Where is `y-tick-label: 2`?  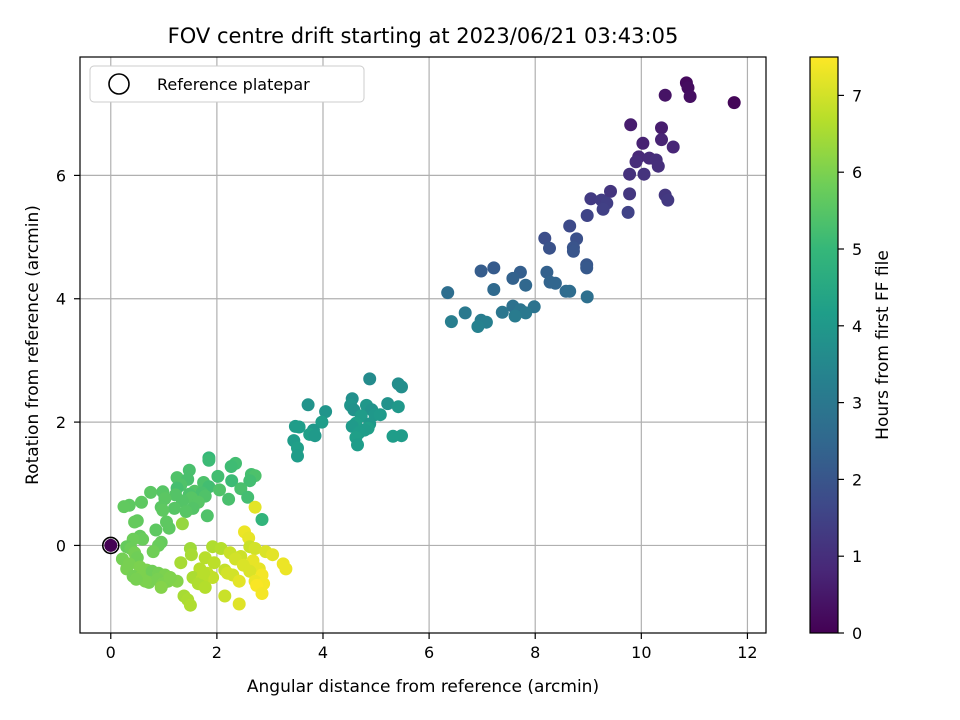
y-tick-label: 2 is located at coordinates (61, 422).